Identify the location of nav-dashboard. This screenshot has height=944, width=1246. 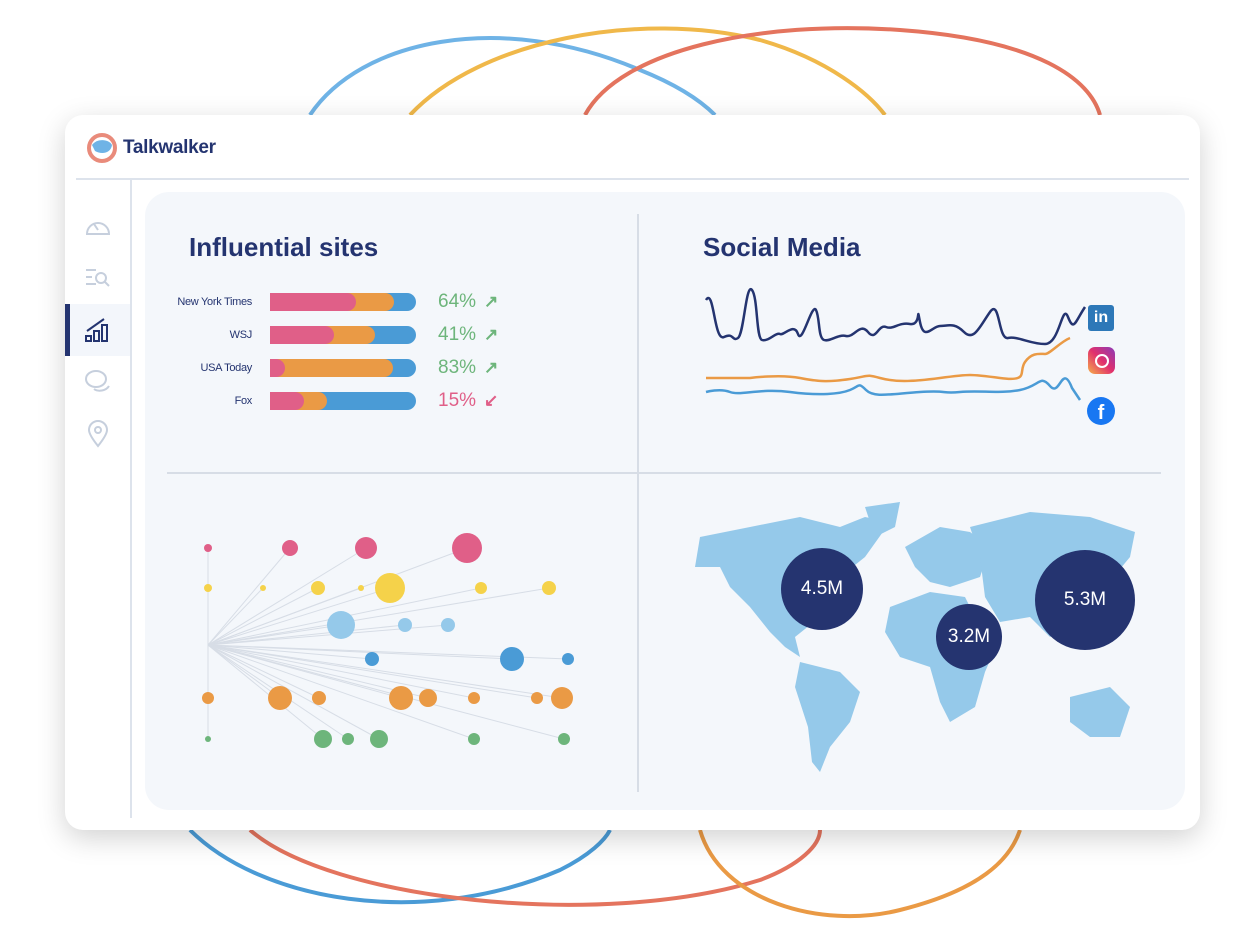
(97, 226).